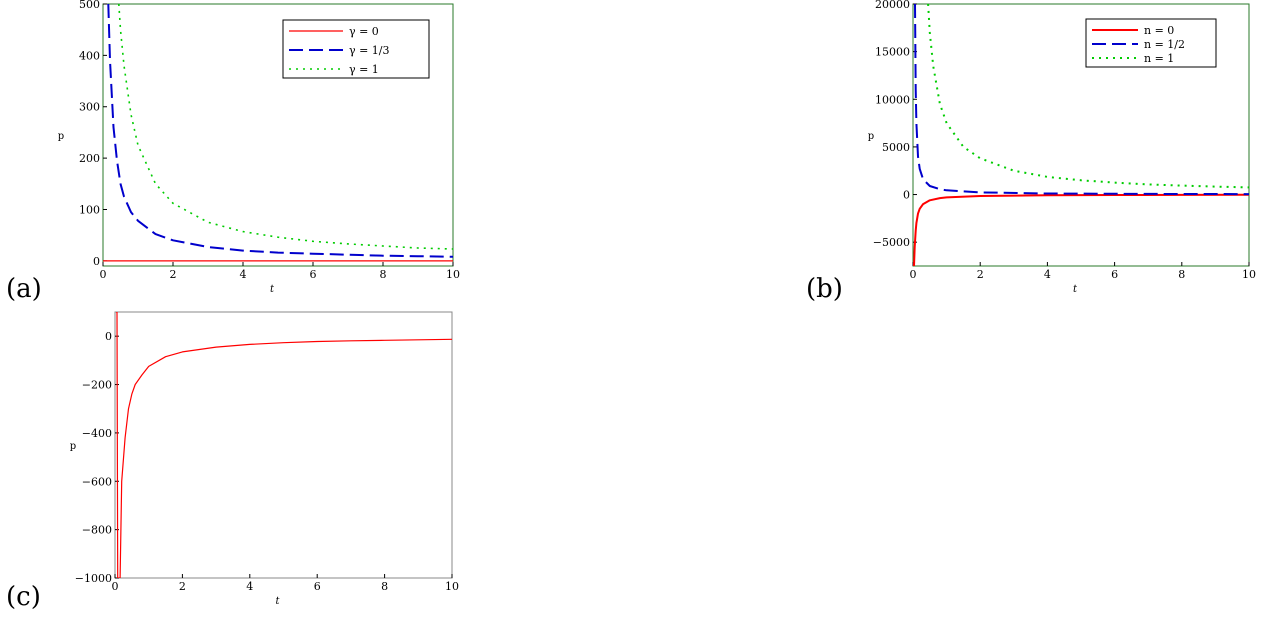 The height and width of the screenshot is (622, 1271). I want to click on y-tick-label: 200, so click(89, 158).